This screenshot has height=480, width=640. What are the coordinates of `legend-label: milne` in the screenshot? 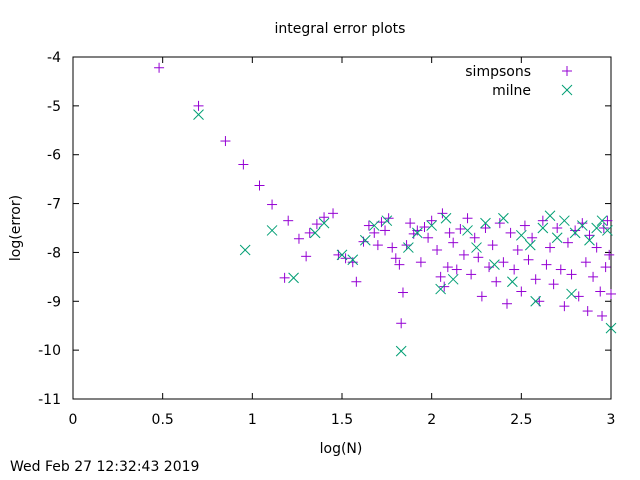 It's located at (511, 91).